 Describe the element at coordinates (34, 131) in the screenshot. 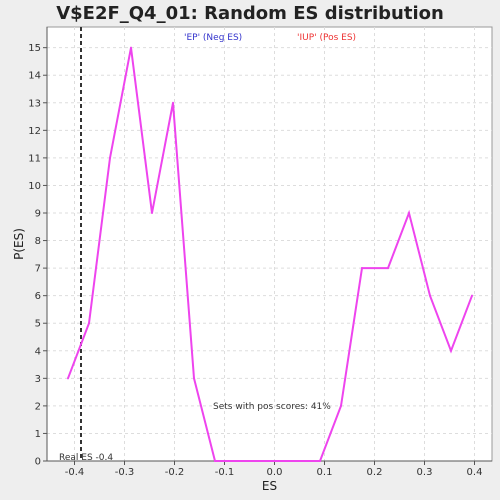

I see `y-tick-label: 12` at that location.